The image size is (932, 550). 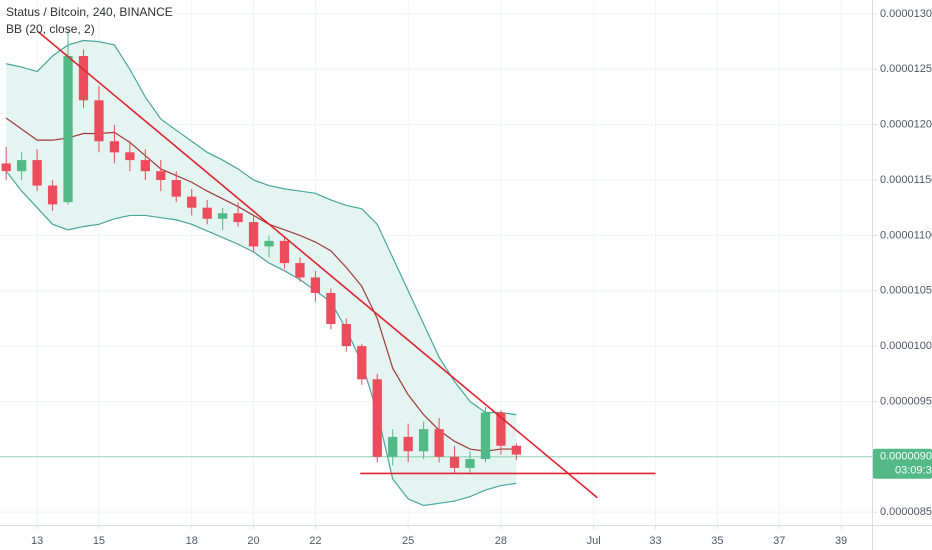 What do you see at coordinates (37, 541) in the screenshot?
I see `x-tick-label: 13` at bounding box center [37, 541].